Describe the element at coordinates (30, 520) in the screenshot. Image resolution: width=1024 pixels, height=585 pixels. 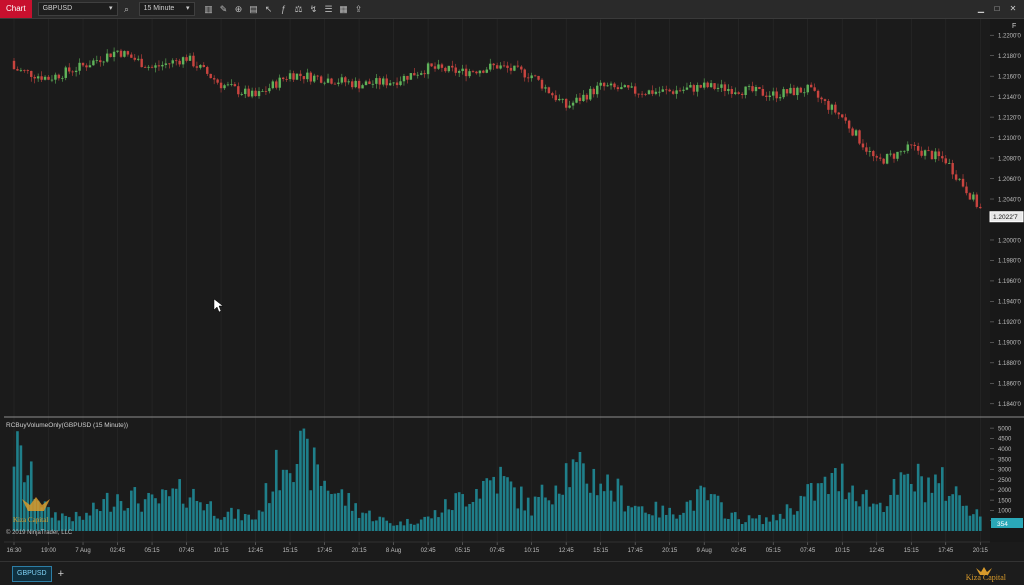
I see `watermark-text: Kiza Capital` at that location.